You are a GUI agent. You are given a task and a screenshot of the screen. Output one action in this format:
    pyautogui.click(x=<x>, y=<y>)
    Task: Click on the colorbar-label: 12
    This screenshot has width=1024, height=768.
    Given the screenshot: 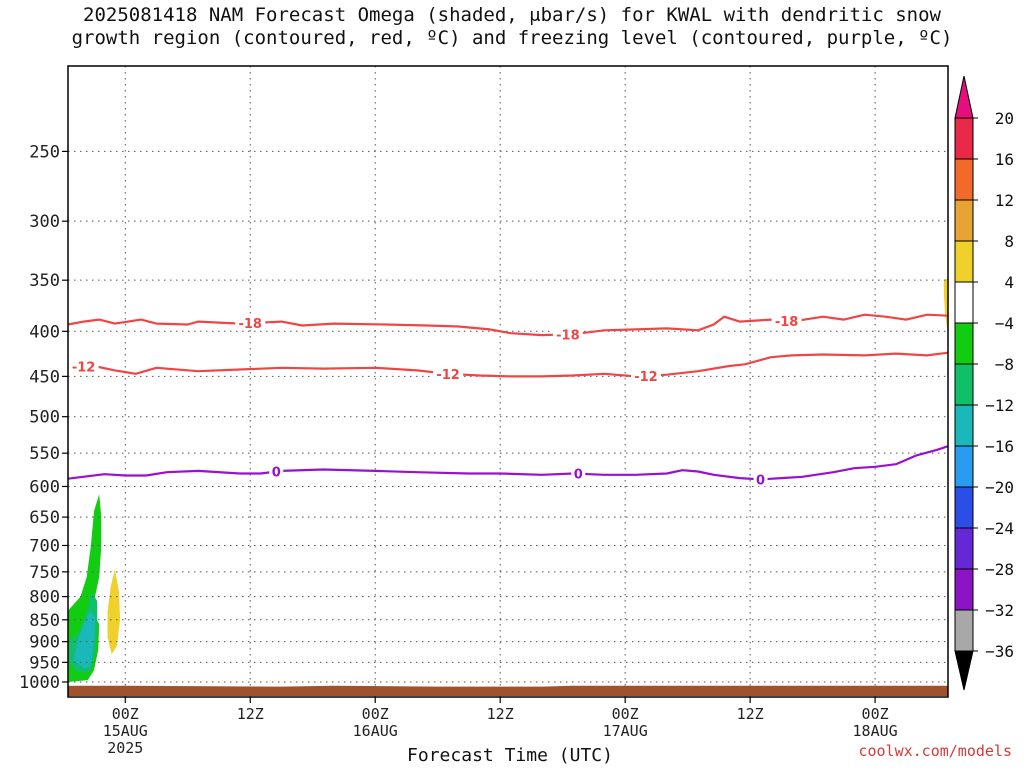 What is the action you would take?
    pyautogui.click(x=1004, y=200)
    